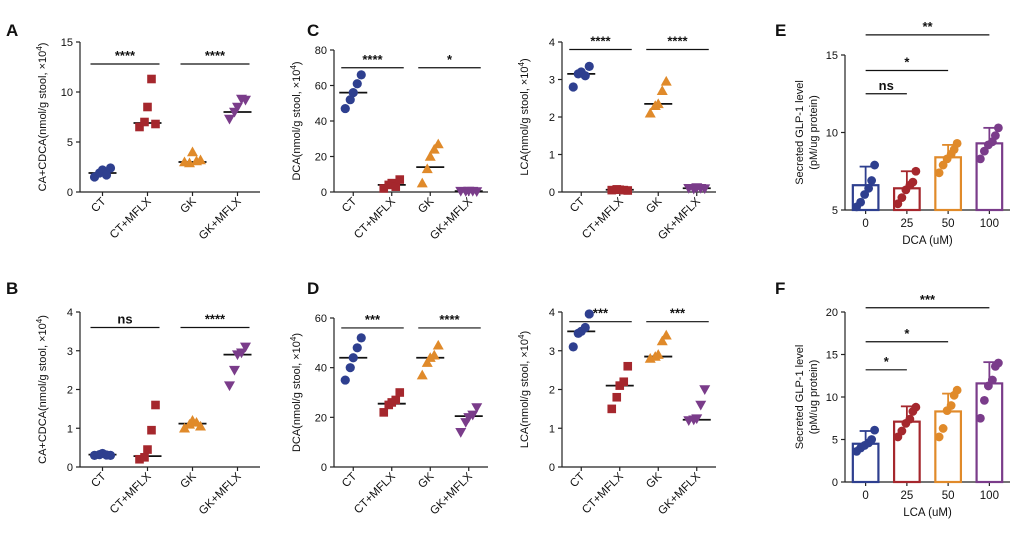 The width and height of the screenshot is (1024, 534). I want to click on panel-label: D, so click(313, 288).